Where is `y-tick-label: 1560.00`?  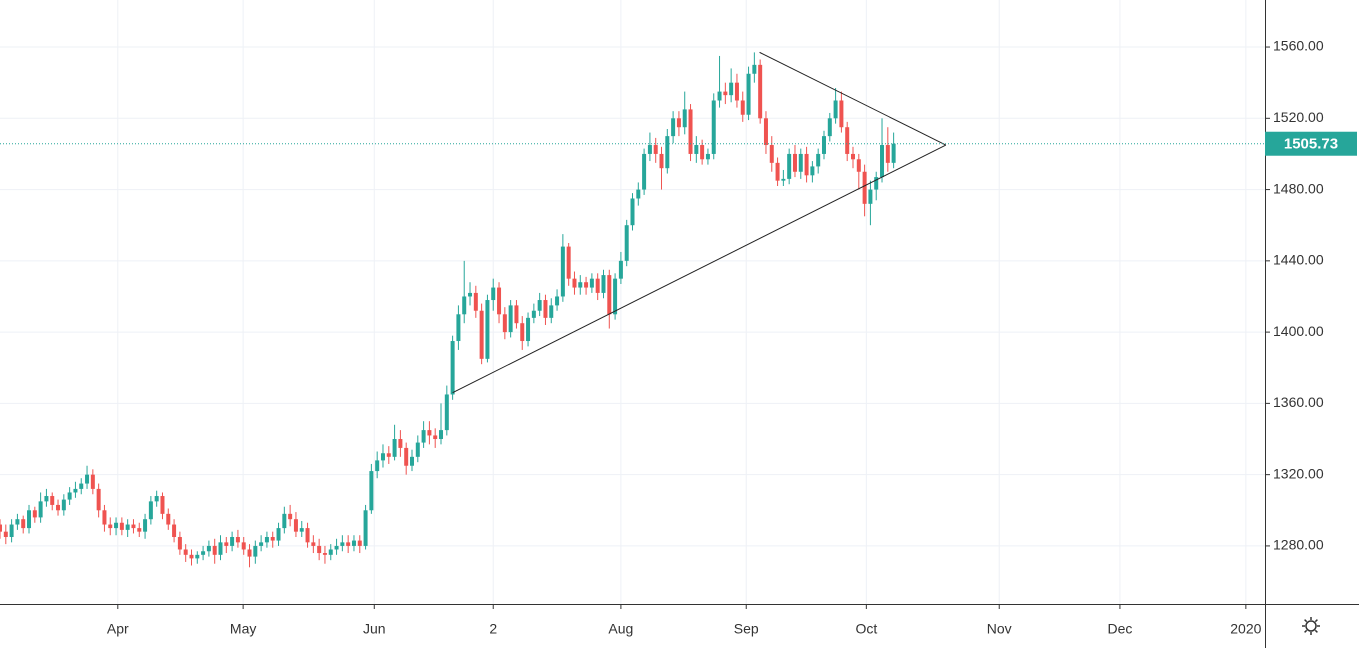 y-tick-label: 1560.00 is located at coordinates (1298, 46).